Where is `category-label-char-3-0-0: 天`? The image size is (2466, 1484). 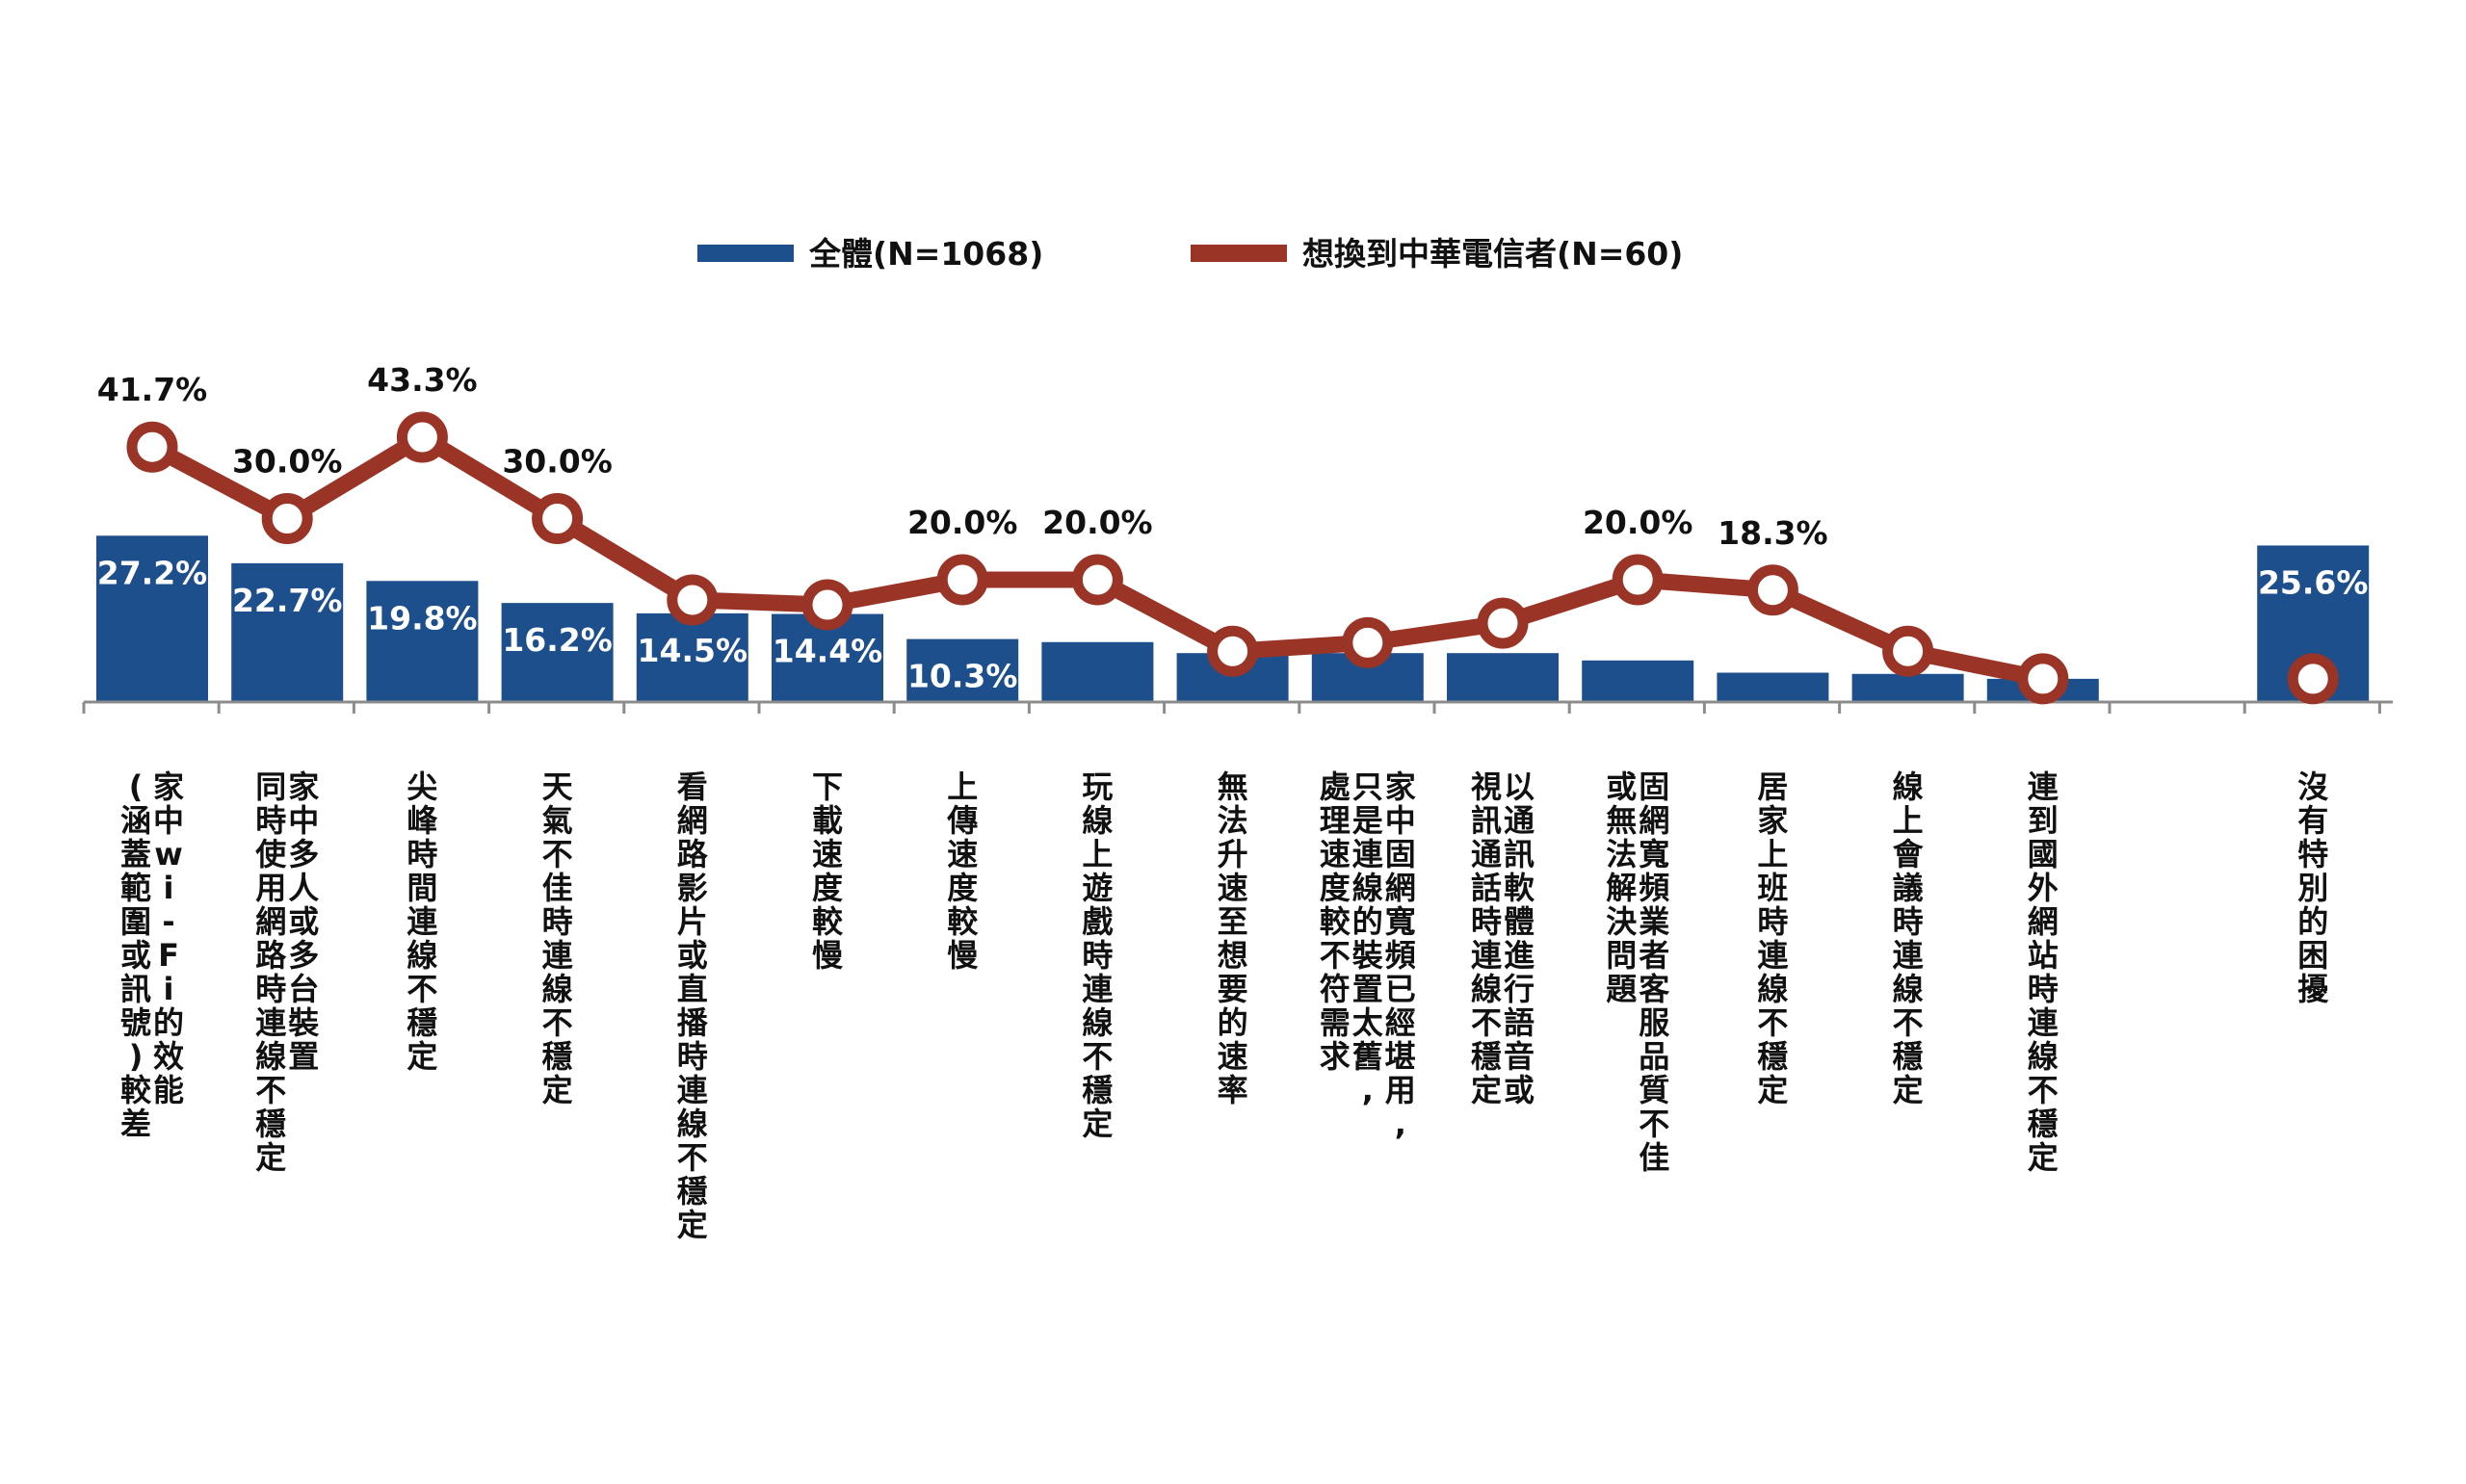
category-label-char-3-0-0: 天 is located at coordinates (557, 786).